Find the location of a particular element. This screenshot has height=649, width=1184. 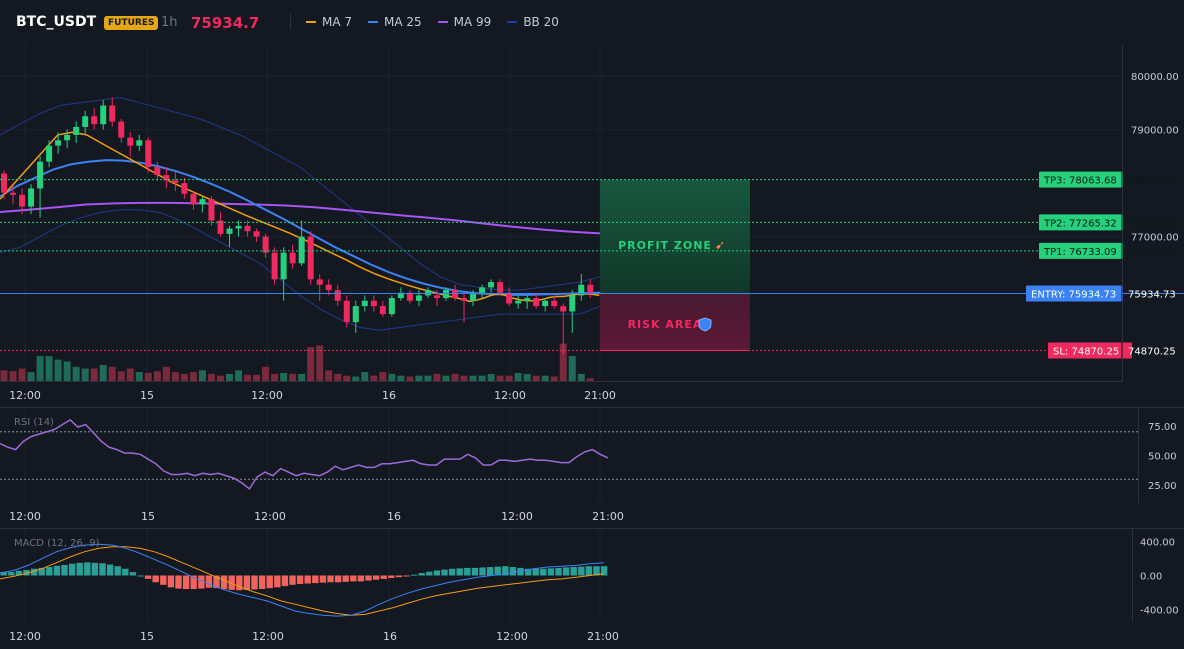

futures-badge: FUTURES is located at coordinates (131, 23).